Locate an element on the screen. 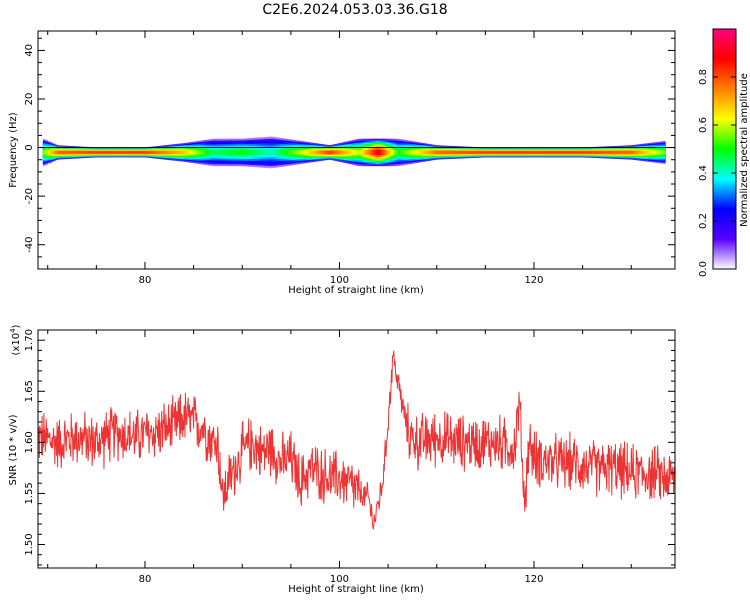 This screenshot has width=750, height=600. spectrogram-xlabel: Height of straight line (km) is located at coordinates (356, 290).